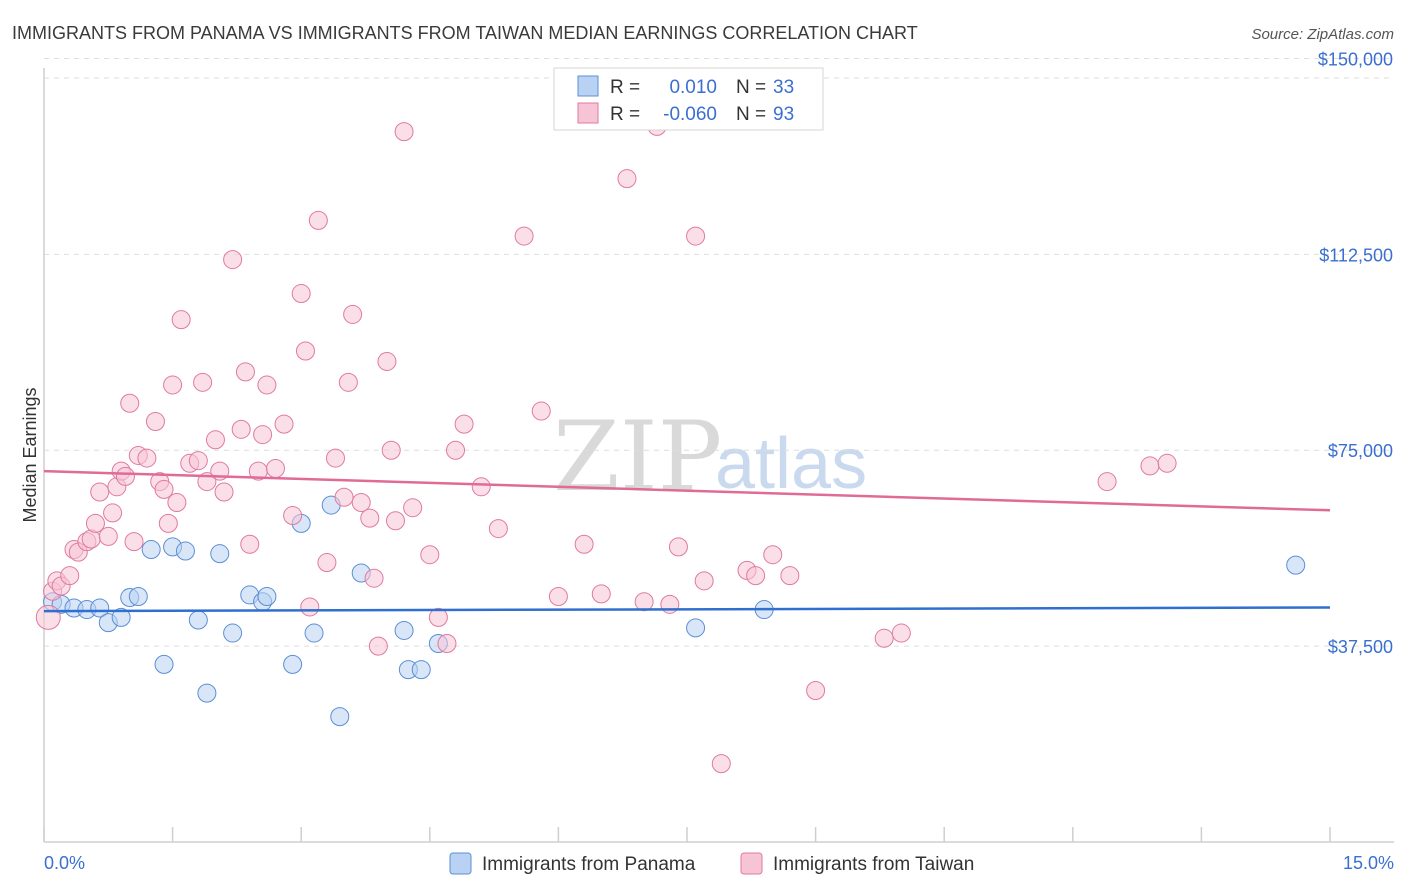 This screenshot has width=1406, height=892. What do you see at coordinates (690, 114) in the screenshot?
I see `legend-r-value-taiwan: -0.060` at bounding box center [690, 114].